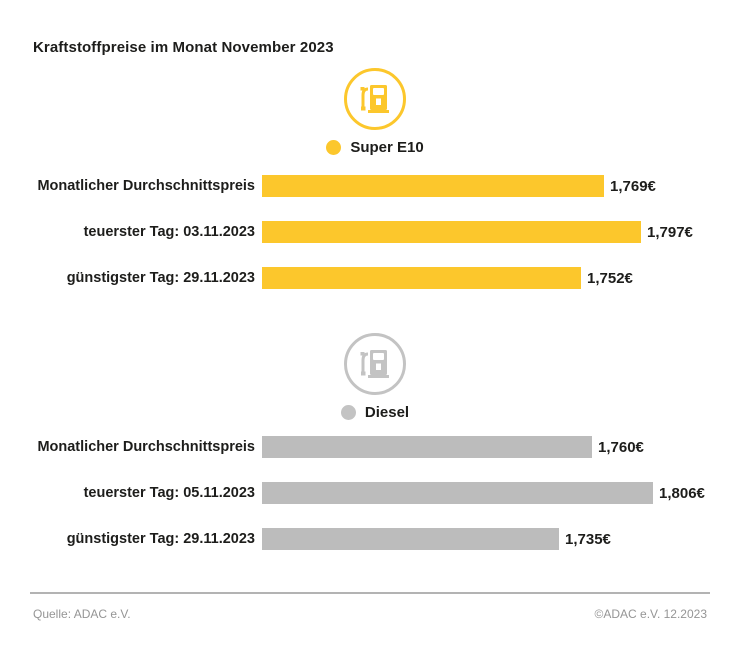 This screenshot has height=665, width=750. I want to click on bar-row-e10-average: Monatlicher Durchschnittspreis 1,769€, so click(375, 186).